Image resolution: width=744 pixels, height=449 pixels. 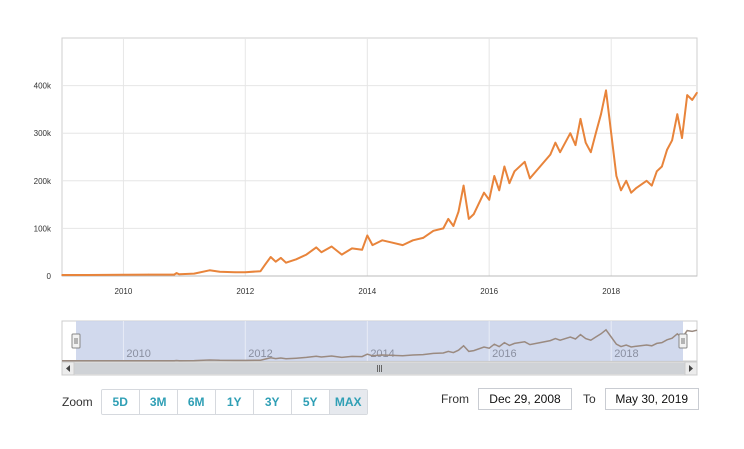 I want to click on to-range: To May 30, 2019, so click(x=641, y=399).